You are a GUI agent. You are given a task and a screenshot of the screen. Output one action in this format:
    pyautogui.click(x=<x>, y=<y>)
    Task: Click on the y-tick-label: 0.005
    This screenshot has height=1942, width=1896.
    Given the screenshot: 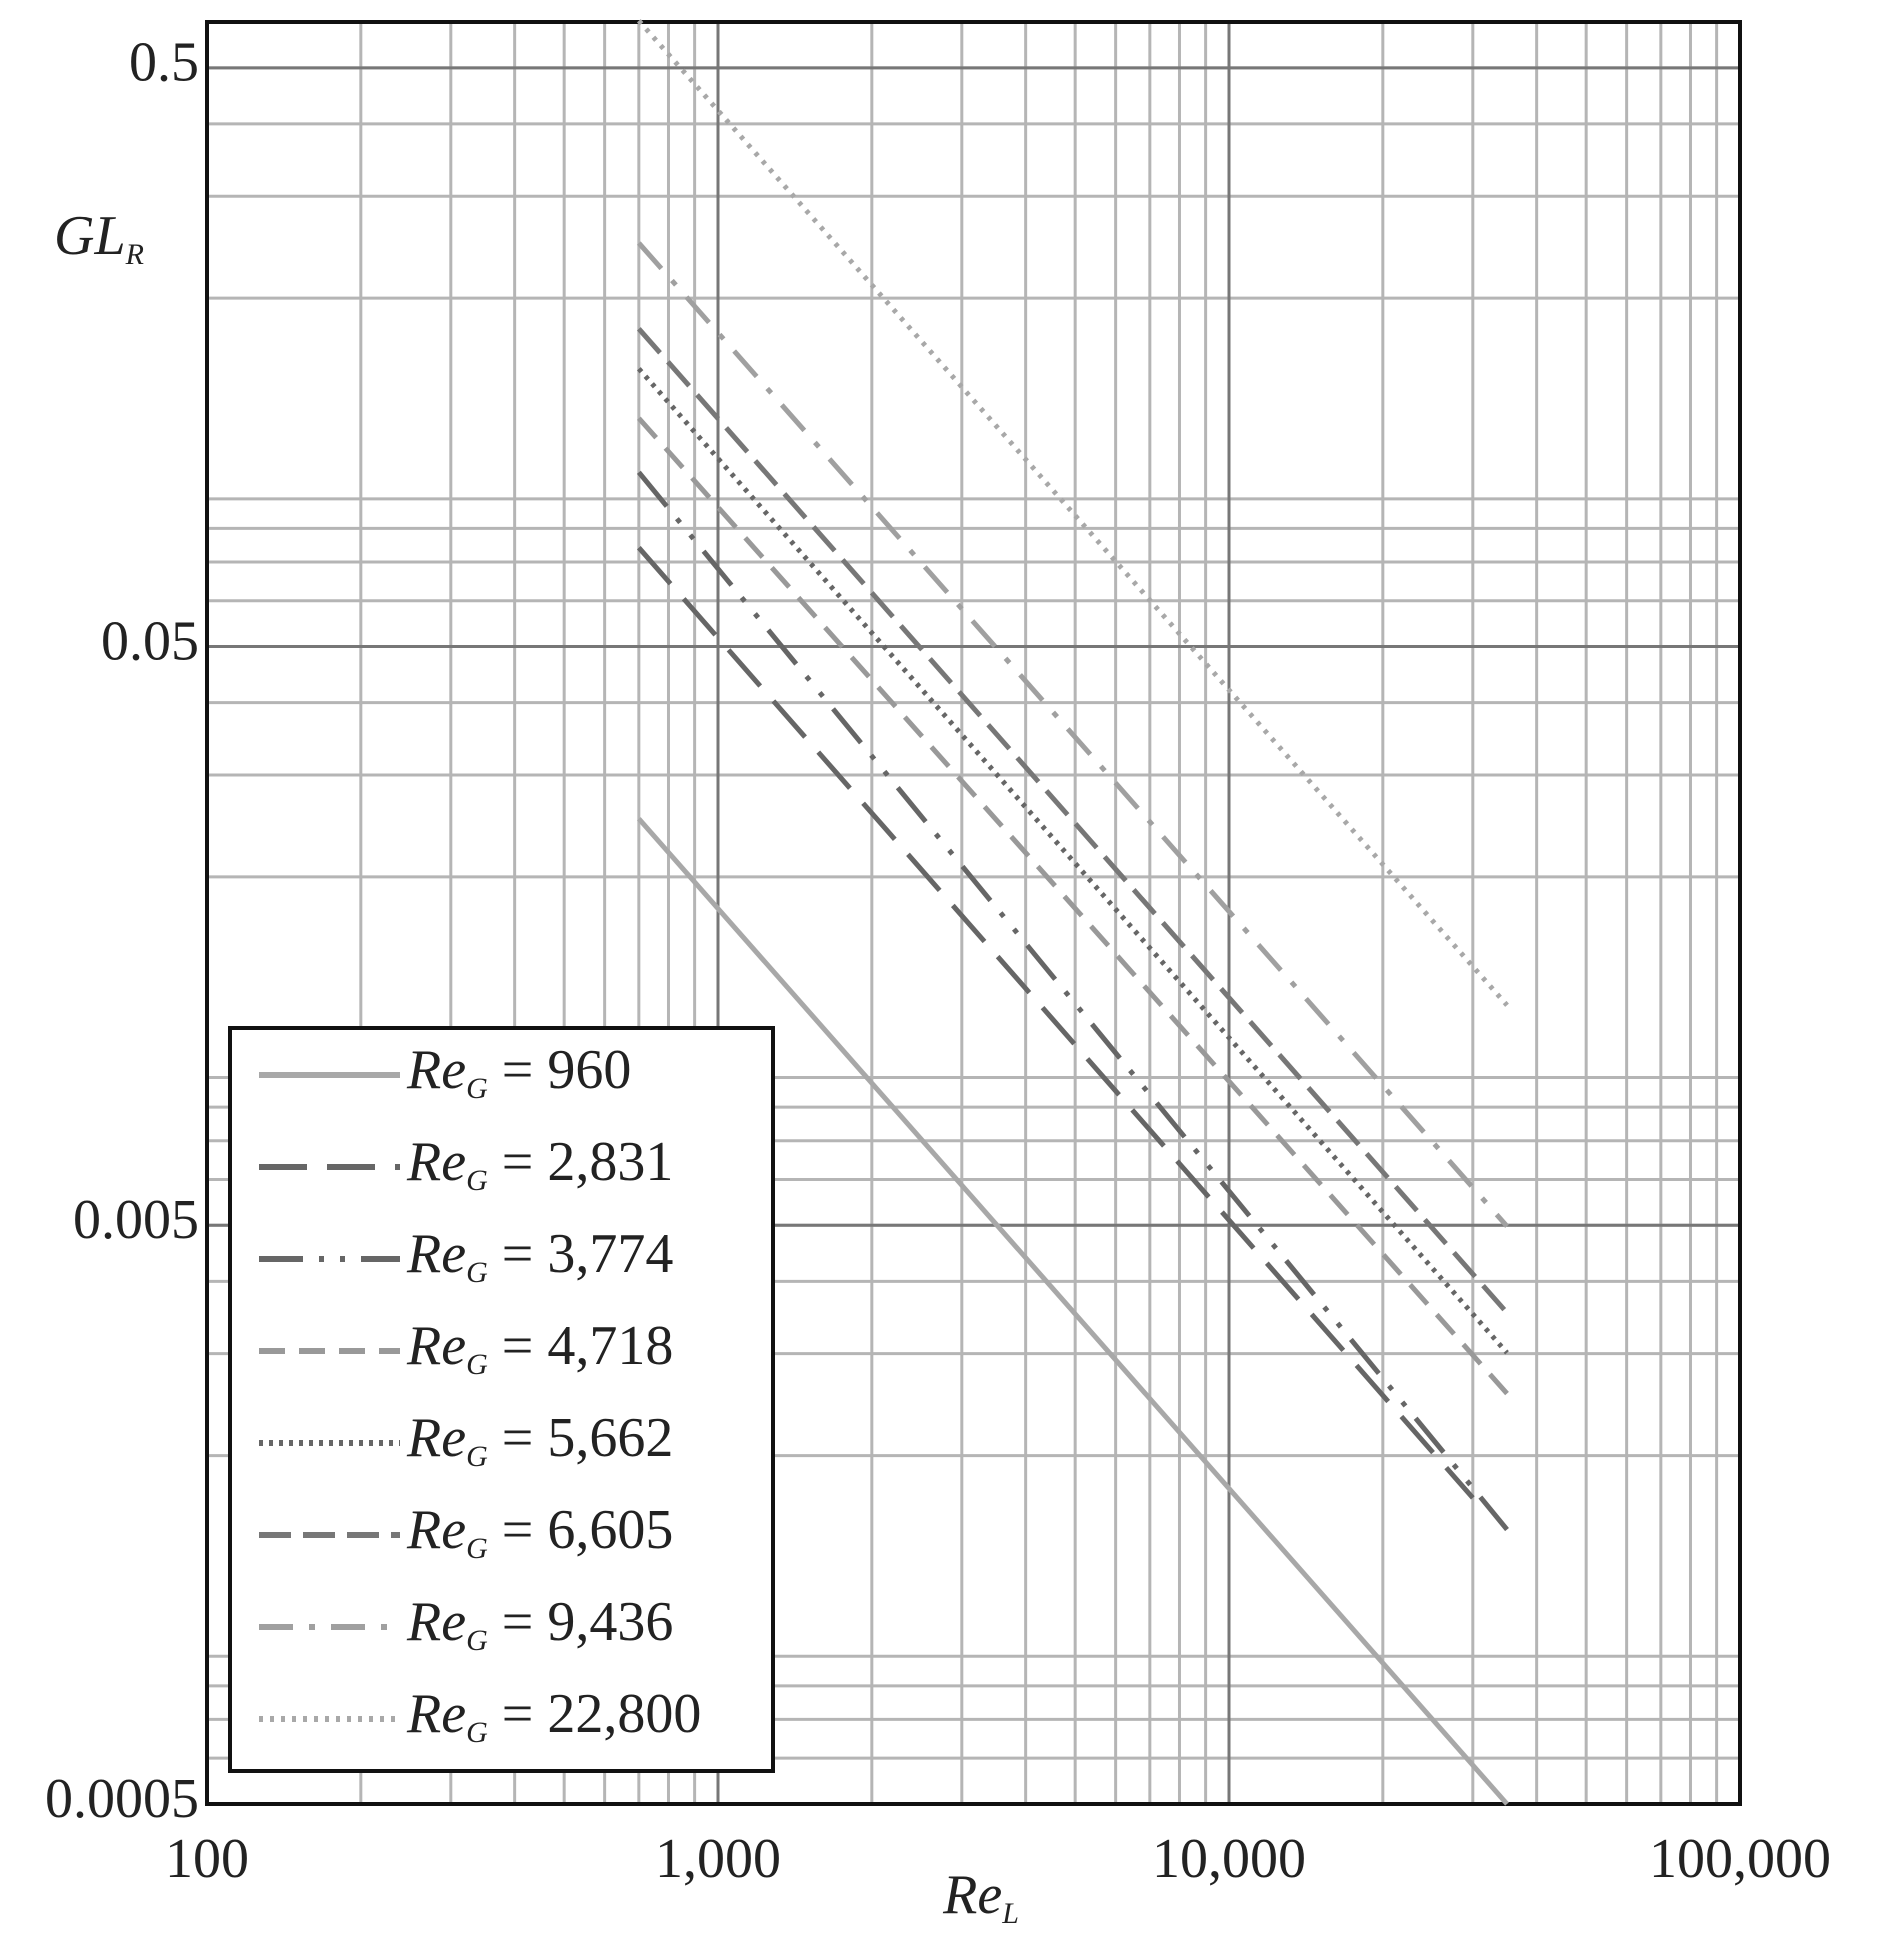 What is the action you would take?
    pyautogui.click(x=136, y=1220)
    